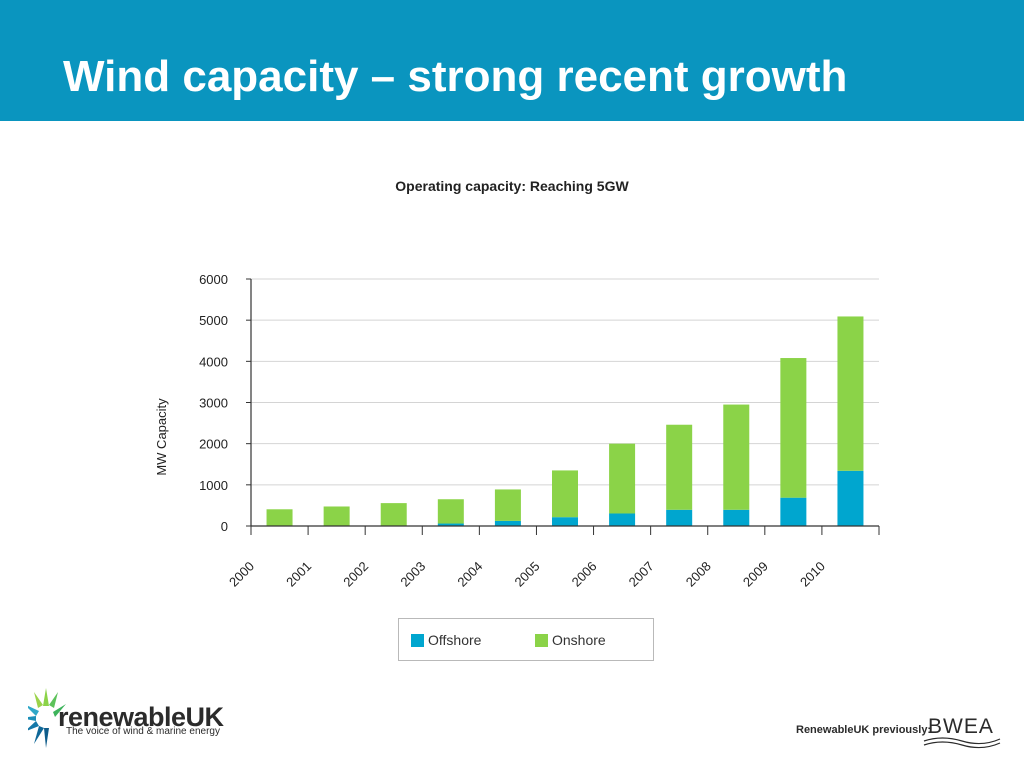  I want to click on bar-offshore-2008, so click(736, 517).